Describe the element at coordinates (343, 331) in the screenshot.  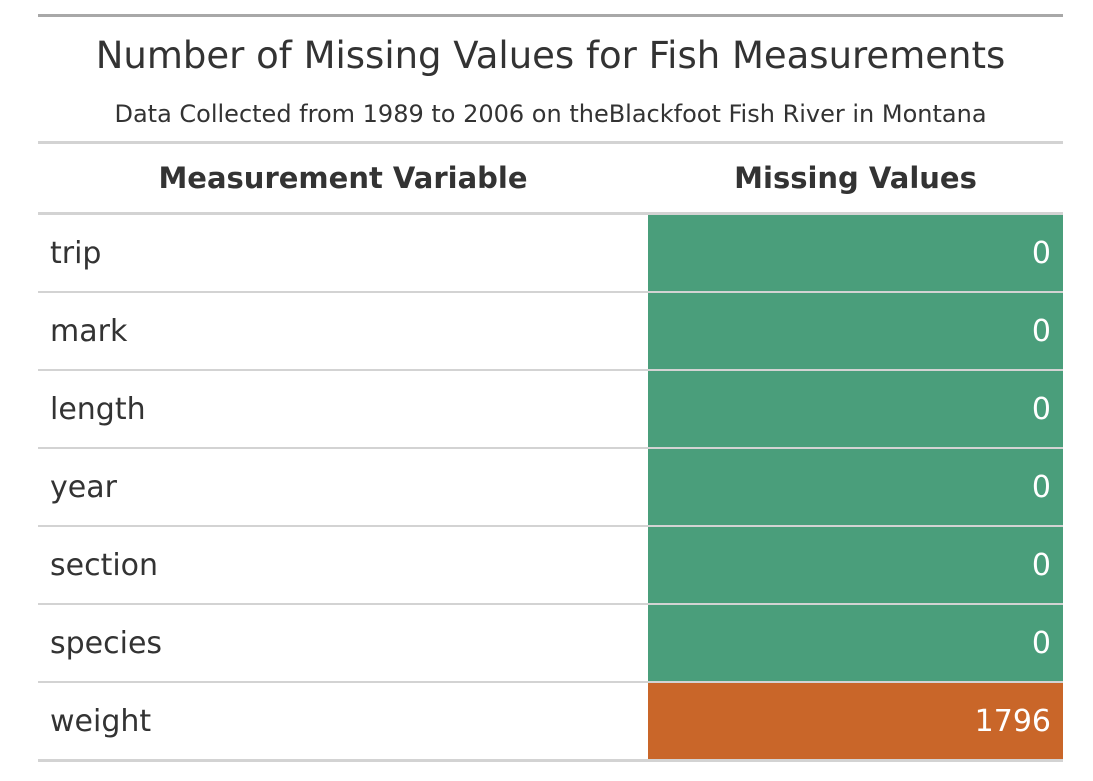
I see `variable-cell: mark` at that location.